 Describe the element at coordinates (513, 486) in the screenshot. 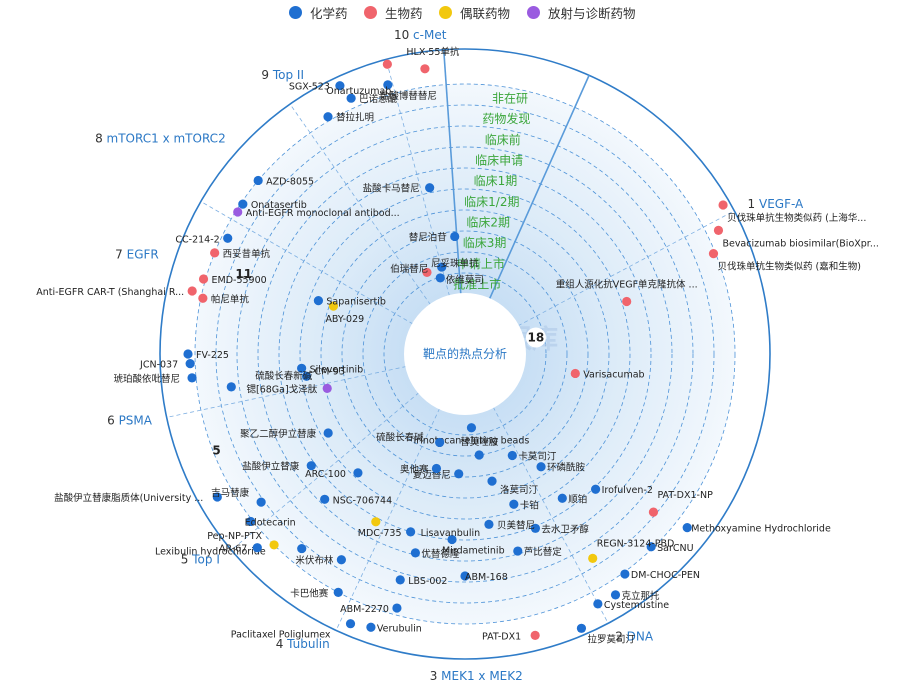

I see `drug-marker: 洛莫司汀` at that location.